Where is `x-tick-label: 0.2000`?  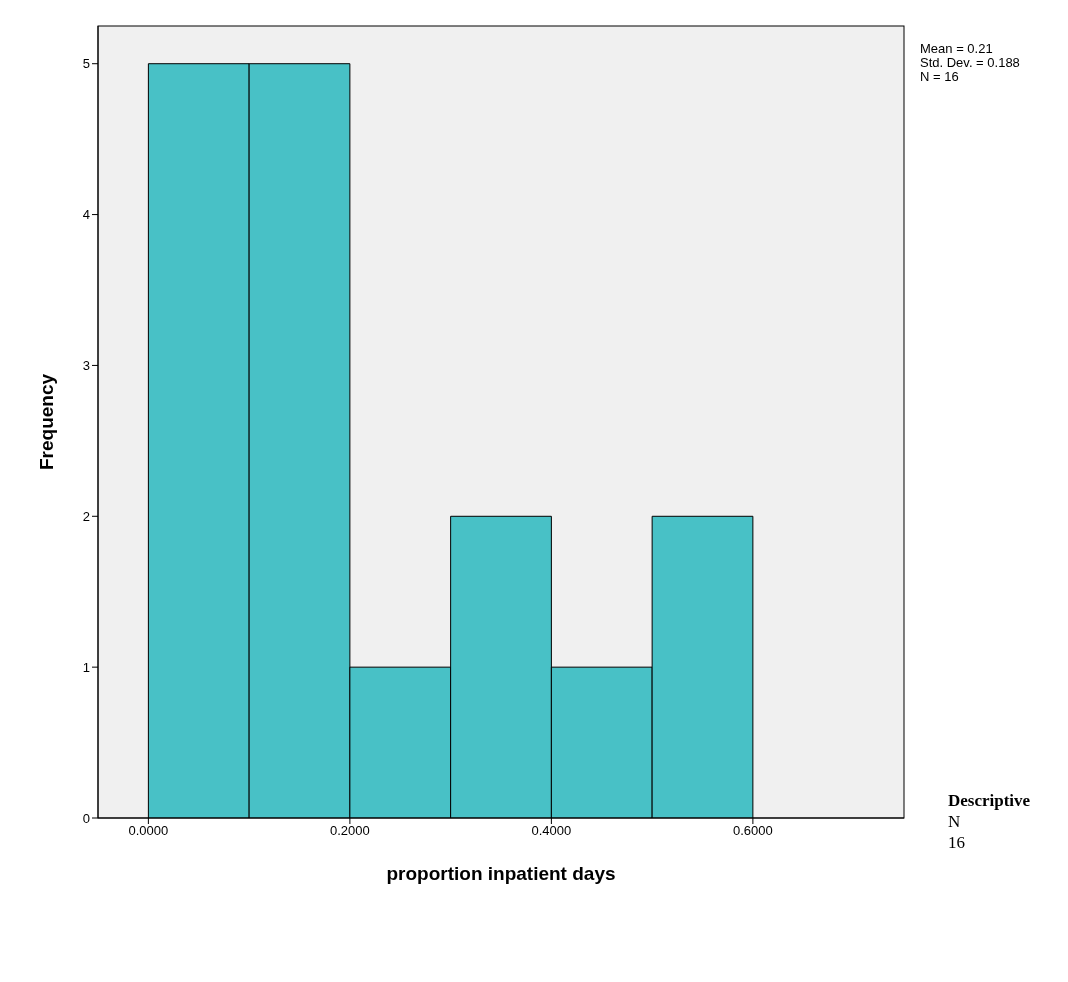
x-tick-label: 0.2000 is located at coordinates (349, 831).